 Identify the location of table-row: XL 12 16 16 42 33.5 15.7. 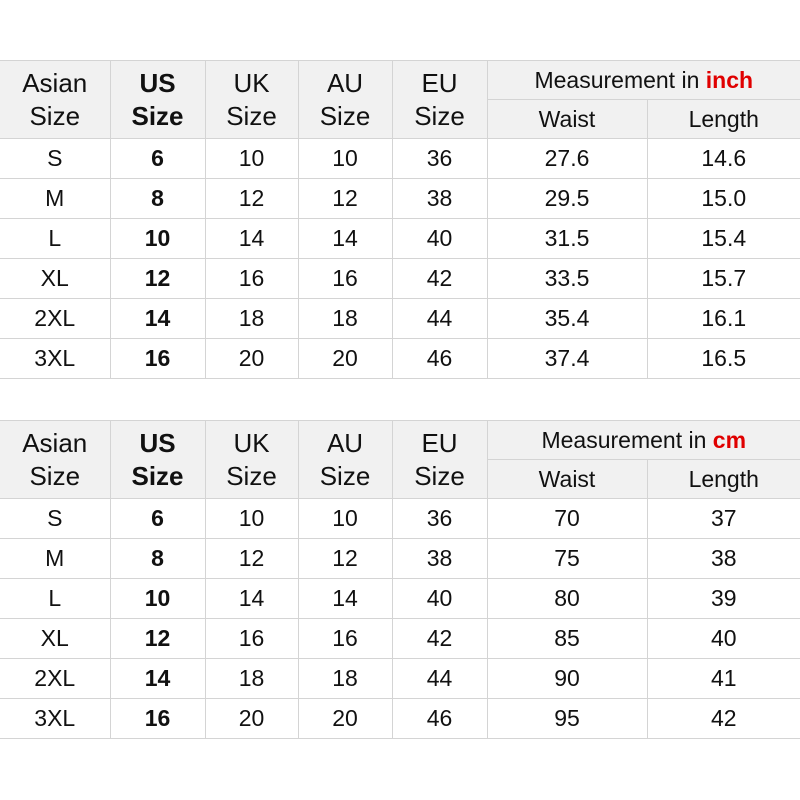
(400, 278).